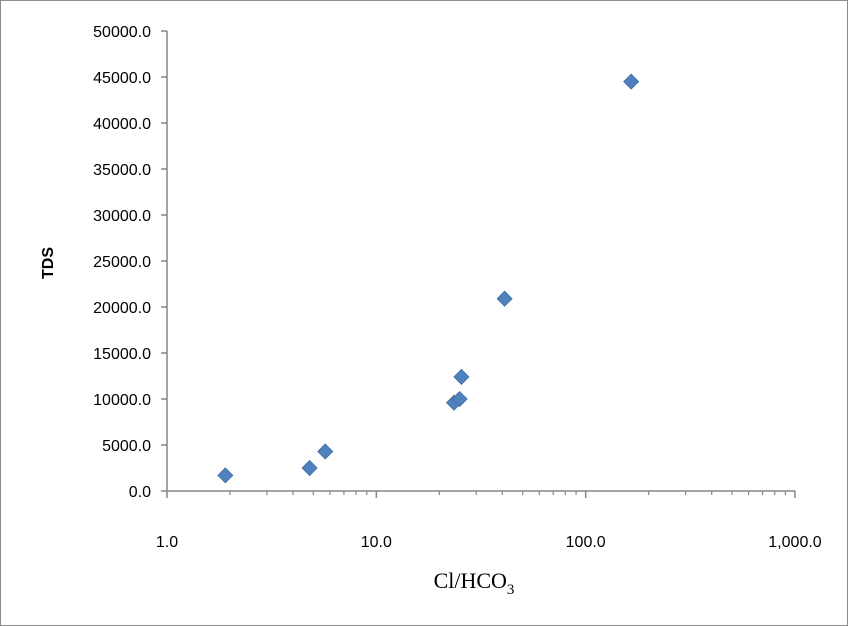  Describe the element at coordinates (122, 78) in the screenshot. I see `y-tick-label: 45000.0` at that location.